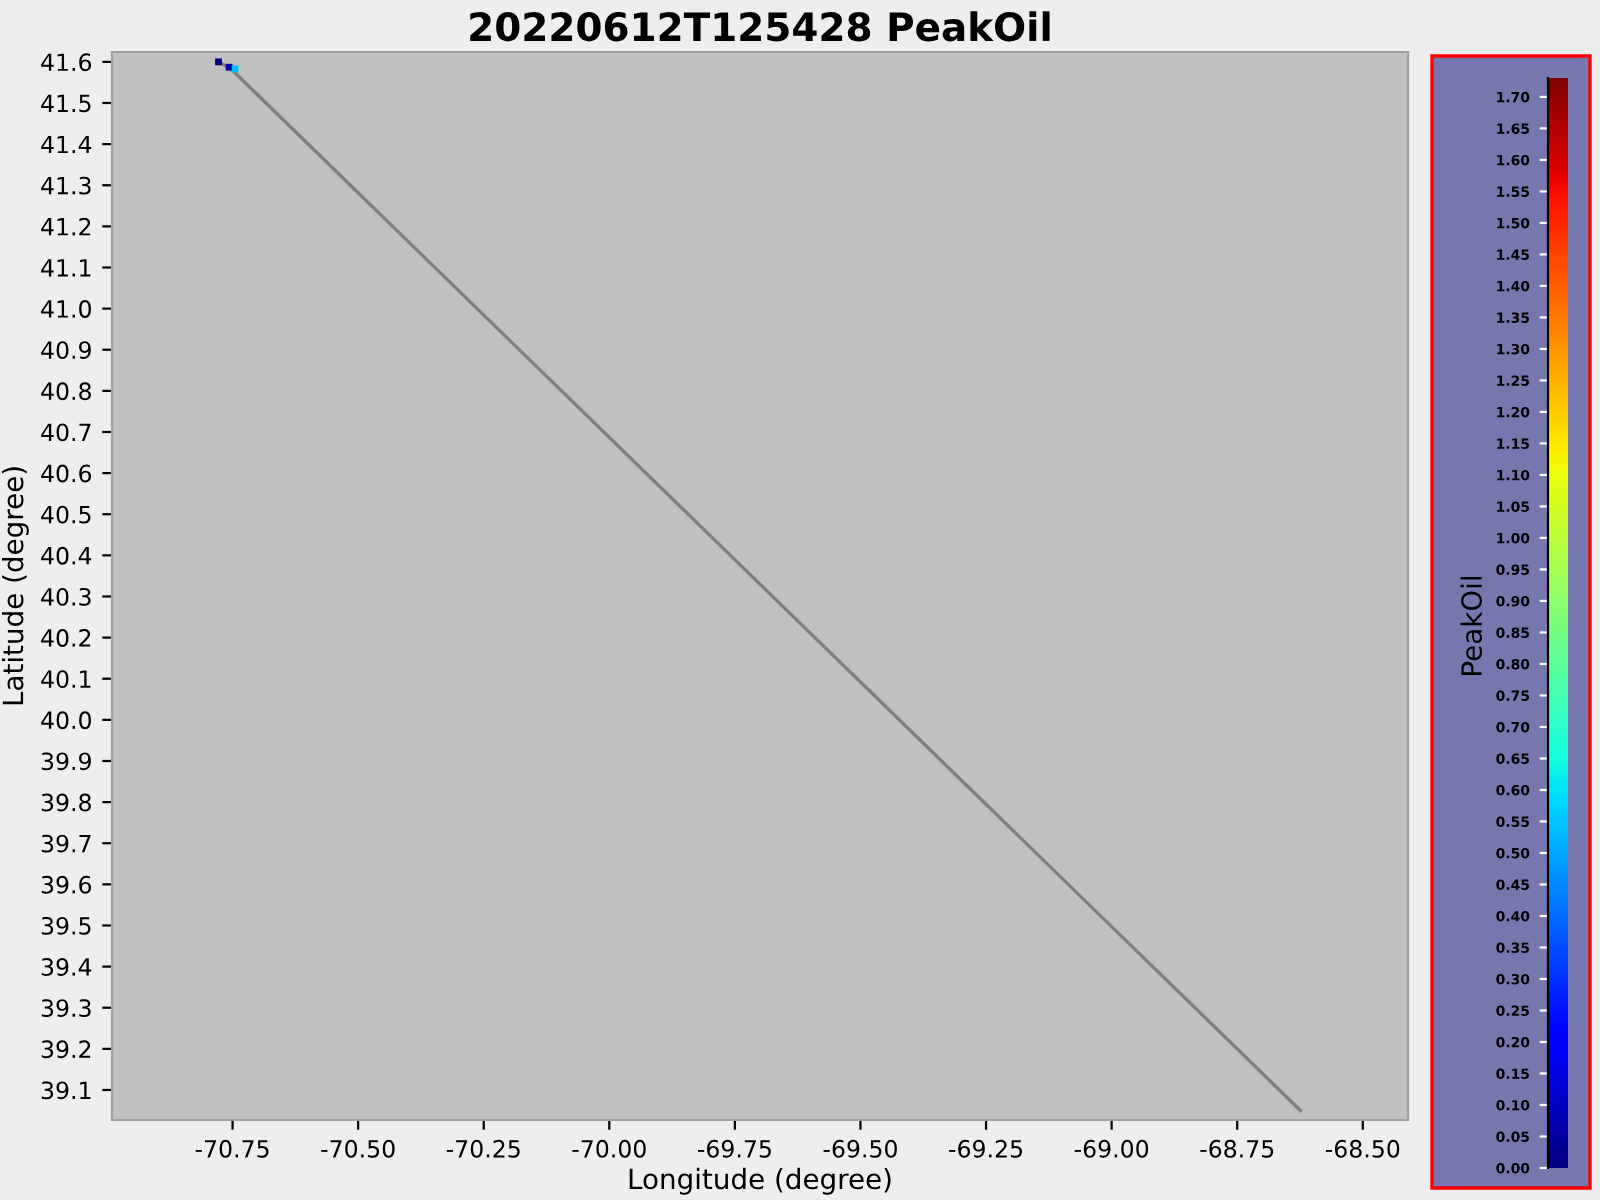  I want to click on y-tick-label: 40.4, so click(66, 555).